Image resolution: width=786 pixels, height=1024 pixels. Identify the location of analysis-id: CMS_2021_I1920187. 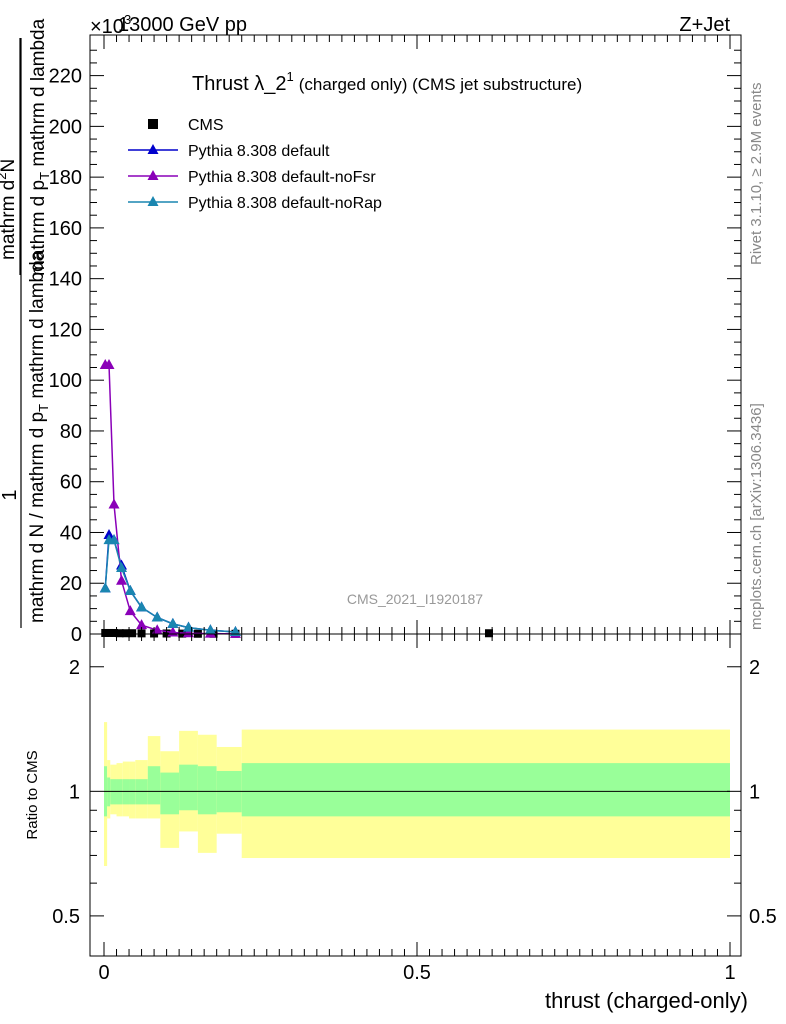
(415, 599).